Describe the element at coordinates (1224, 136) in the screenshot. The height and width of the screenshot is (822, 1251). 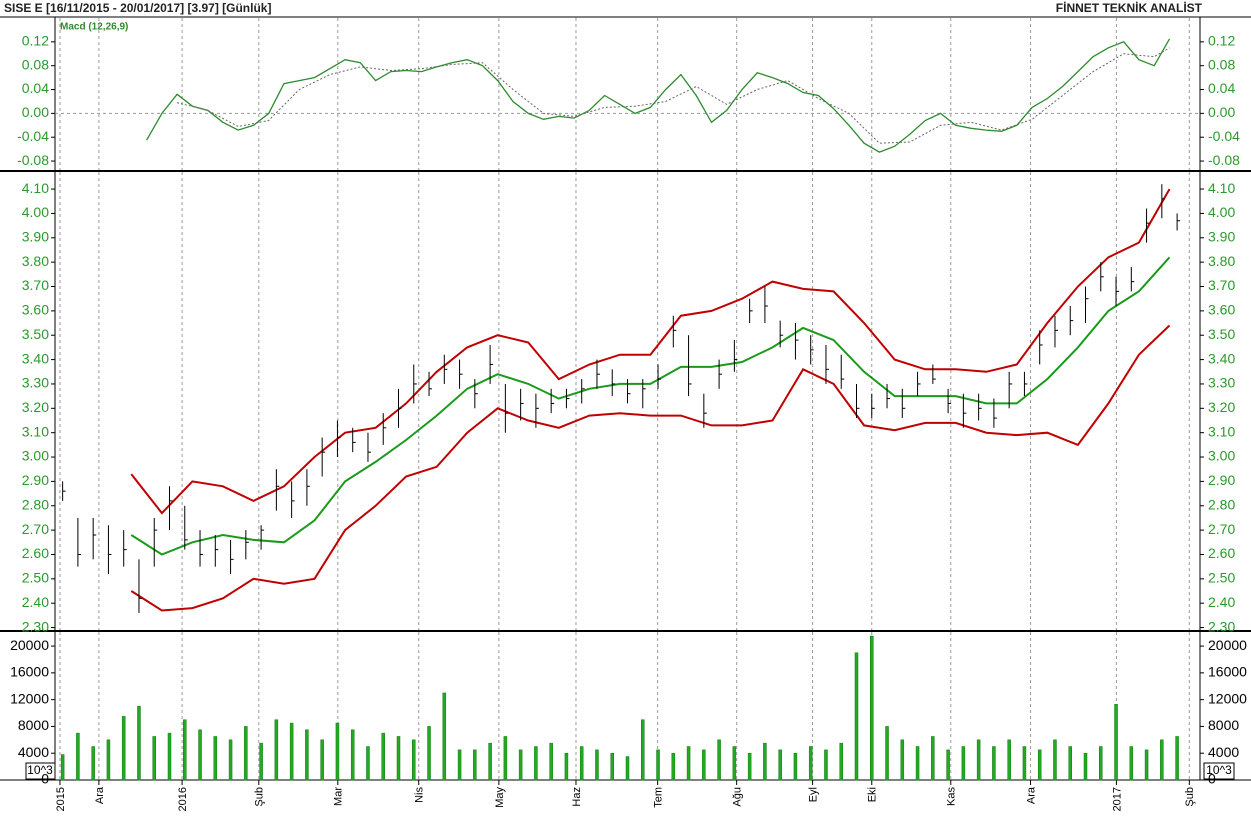
I see `y-tick-label: -0.04` at that location.